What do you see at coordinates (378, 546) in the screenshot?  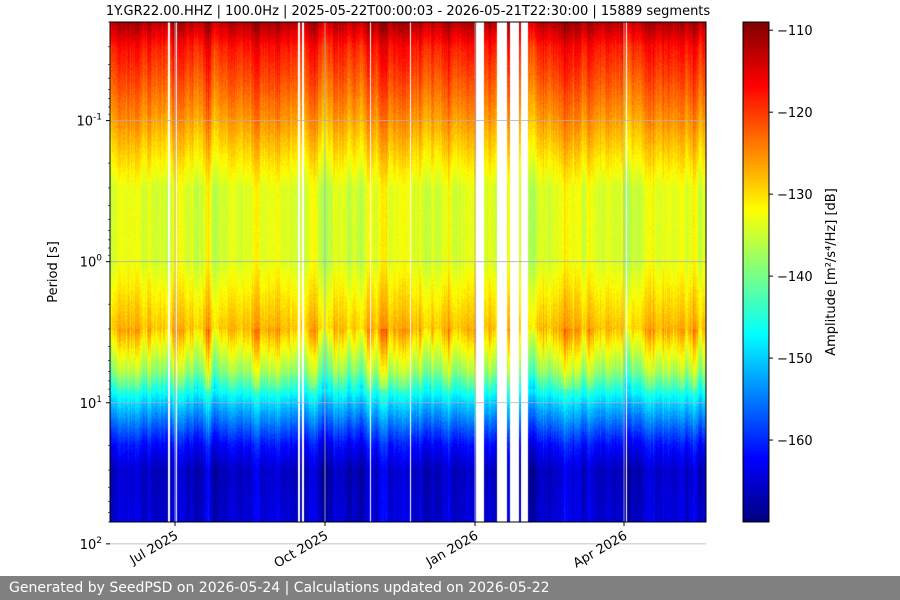 I see `x-axis: Jul 2025 Oct 2025 Jan 2026 Apr 2026` at bounding box center [378, 546].